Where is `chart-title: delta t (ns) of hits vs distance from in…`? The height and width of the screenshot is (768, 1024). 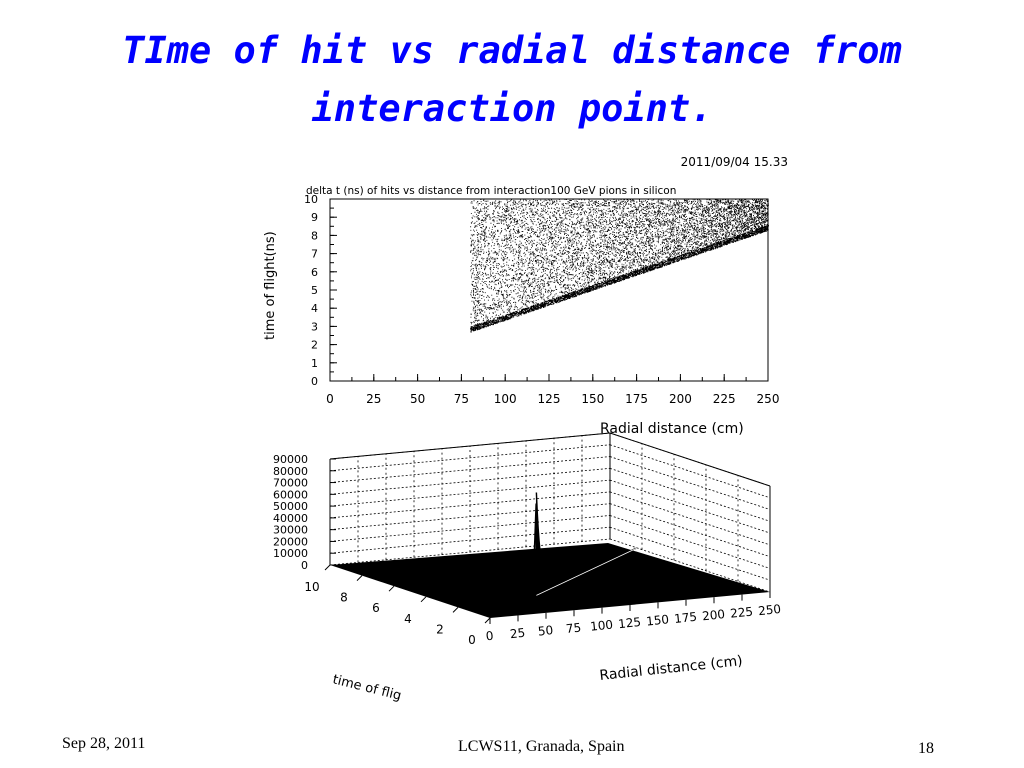 chart-title: delta t (ns) of hits vs distance from in… is located at coordinates (491, 191).